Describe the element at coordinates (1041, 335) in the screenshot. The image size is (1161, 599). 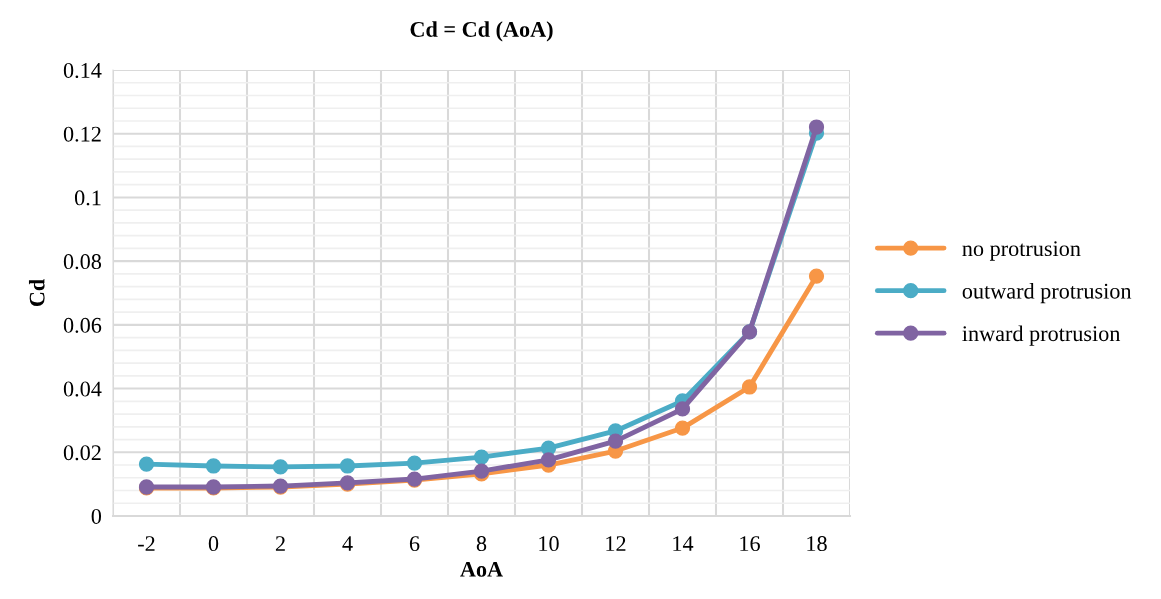
I see `legend-label: inward protrusion` at that location.